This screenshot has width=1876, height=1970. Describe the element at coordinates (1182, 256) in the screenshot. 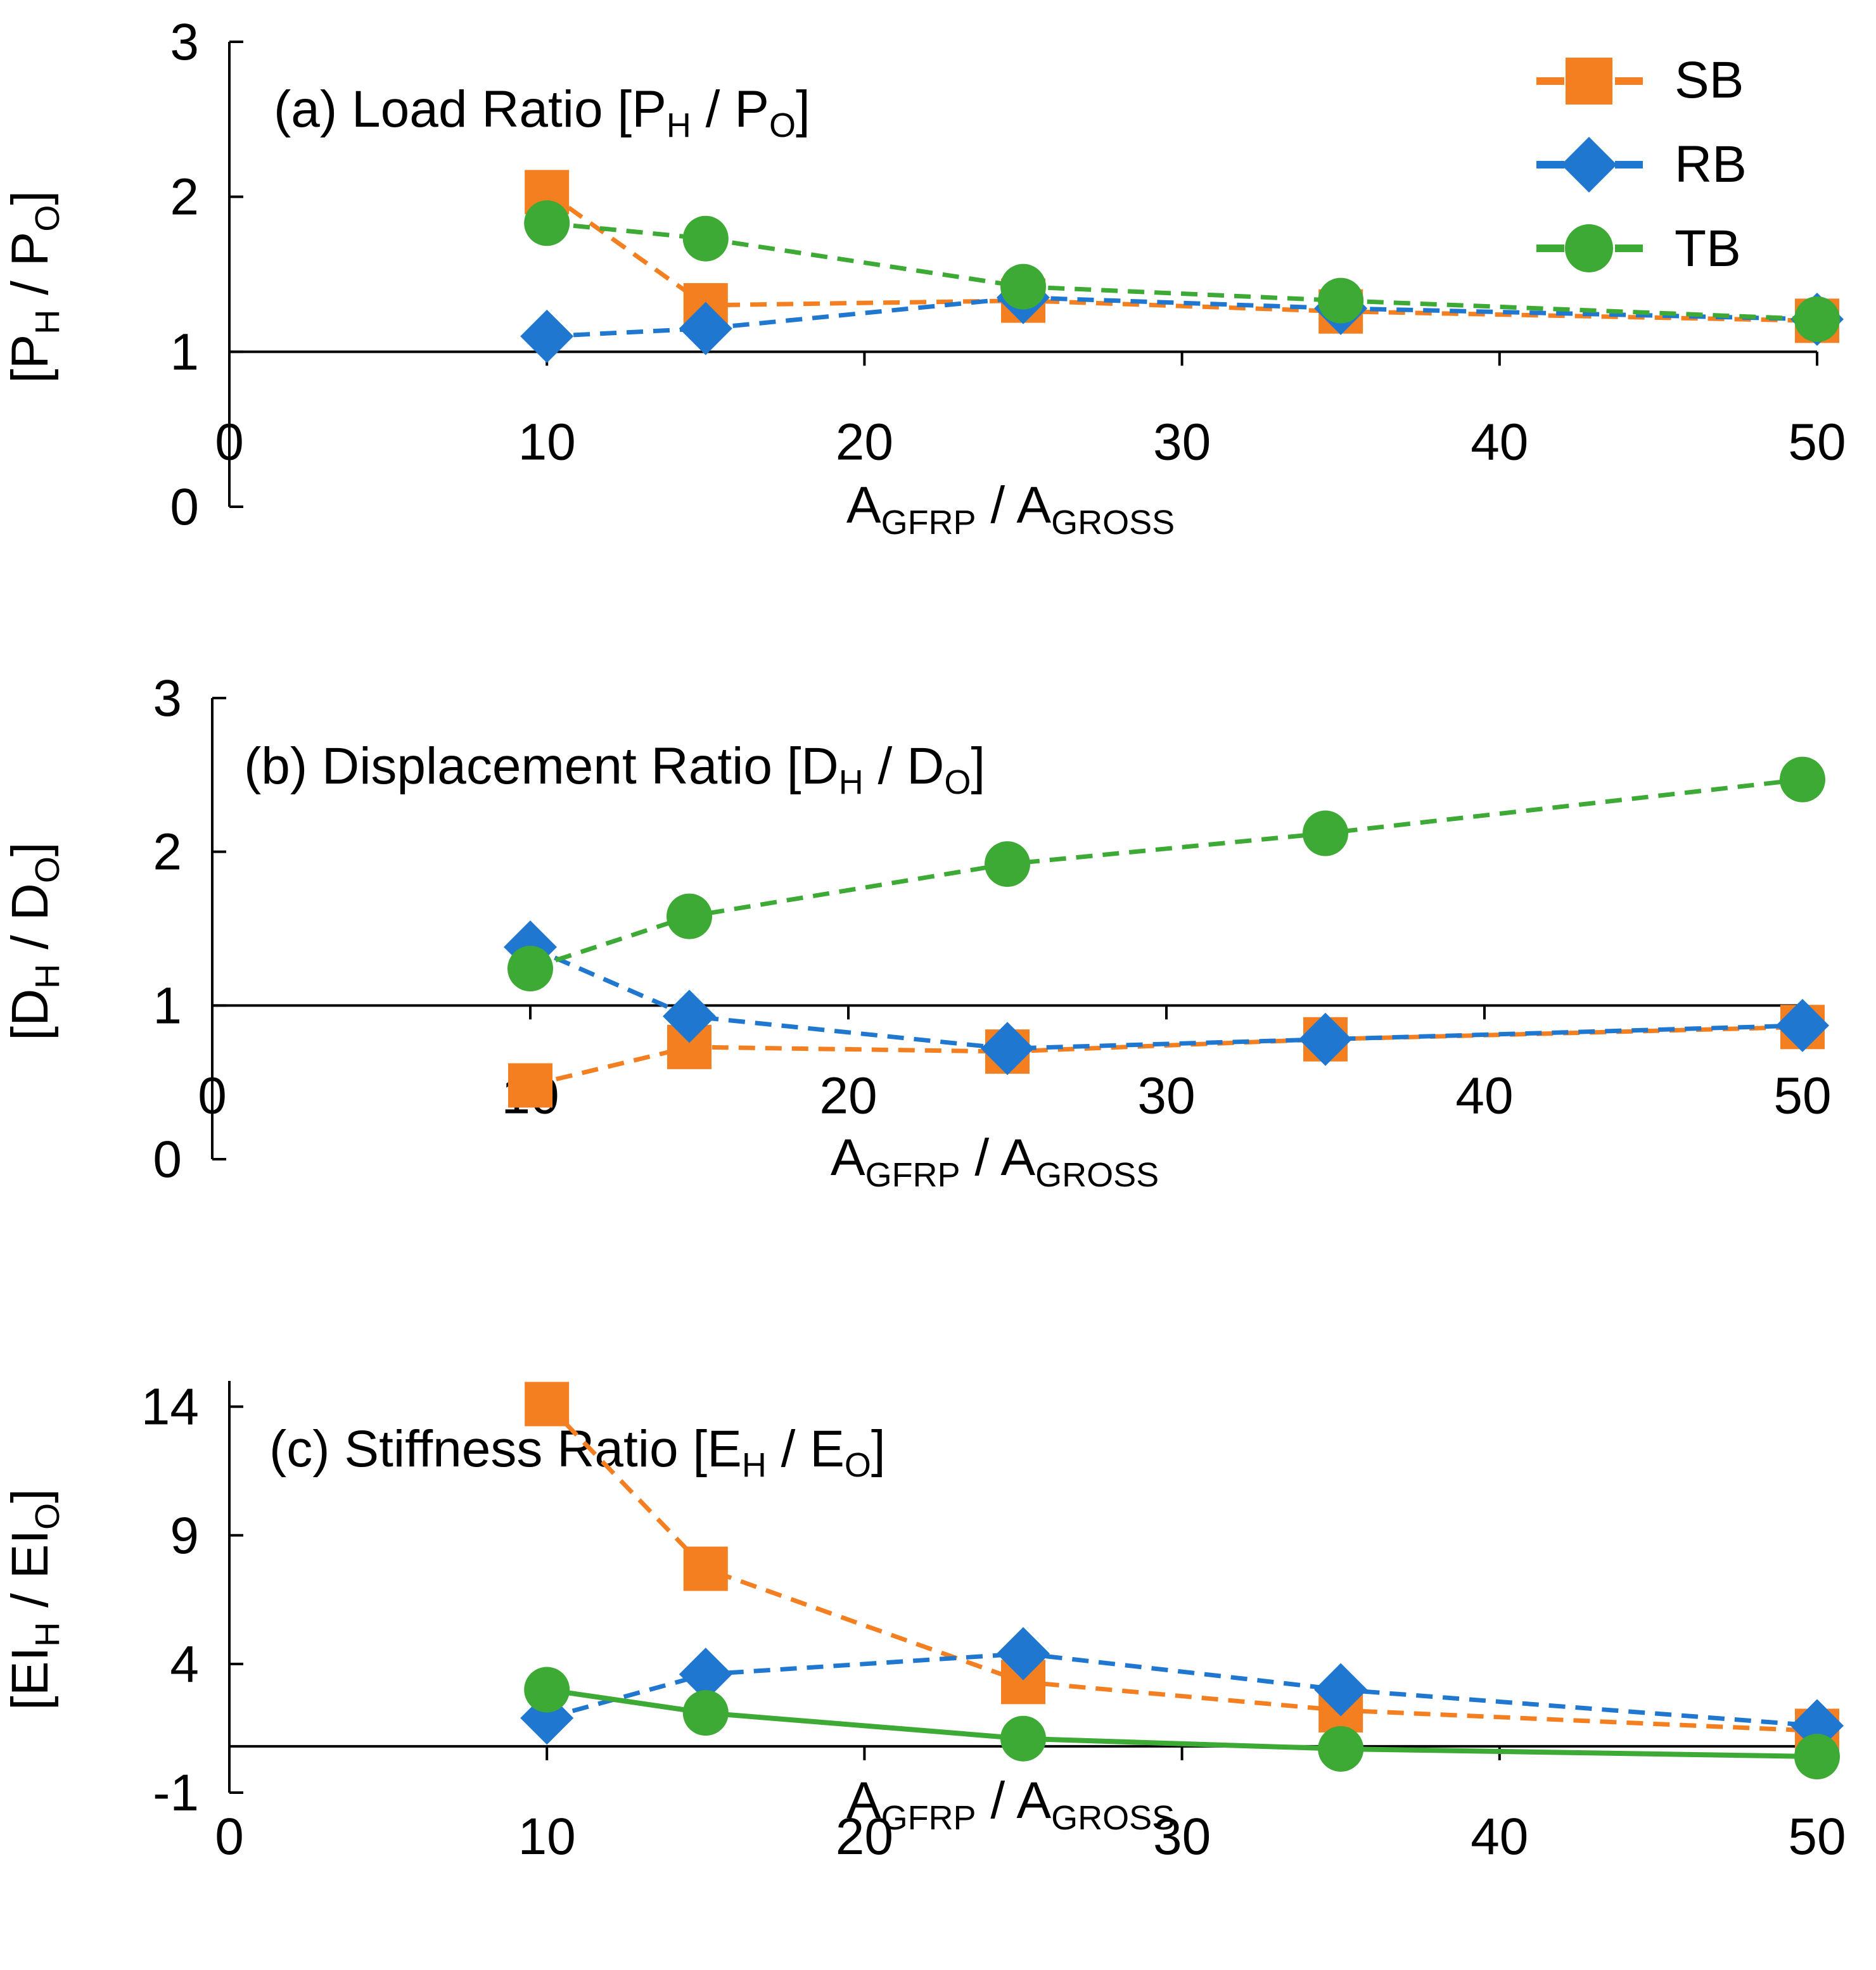

I see `series-line-sb` at that location.